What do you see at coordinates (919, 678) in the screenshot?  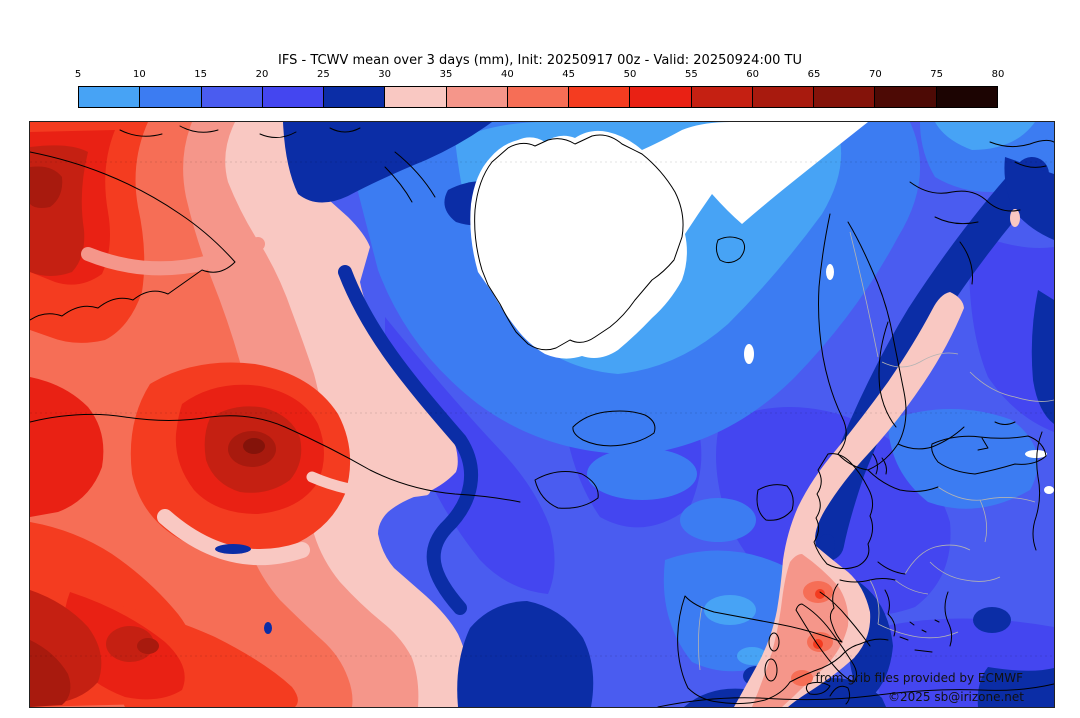 I see `attribution-ecmwf: from grib files provided by ECMWF` at bounding box center [919, 678].